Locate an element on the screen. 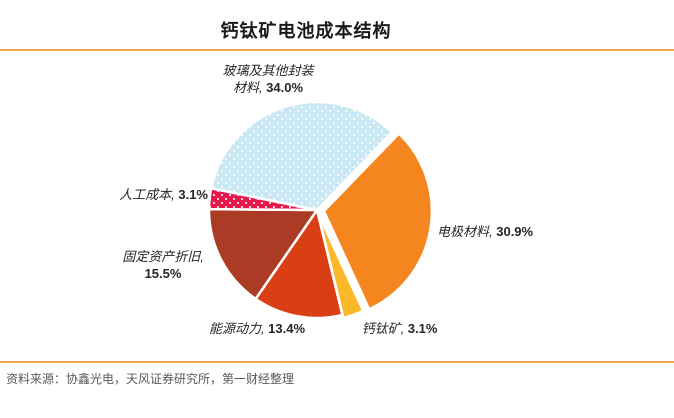 The height and width of the screenshot is (418, 674). label-depreciation: 固定资产折旧, 15.5% is located at coordinates (163, 265).